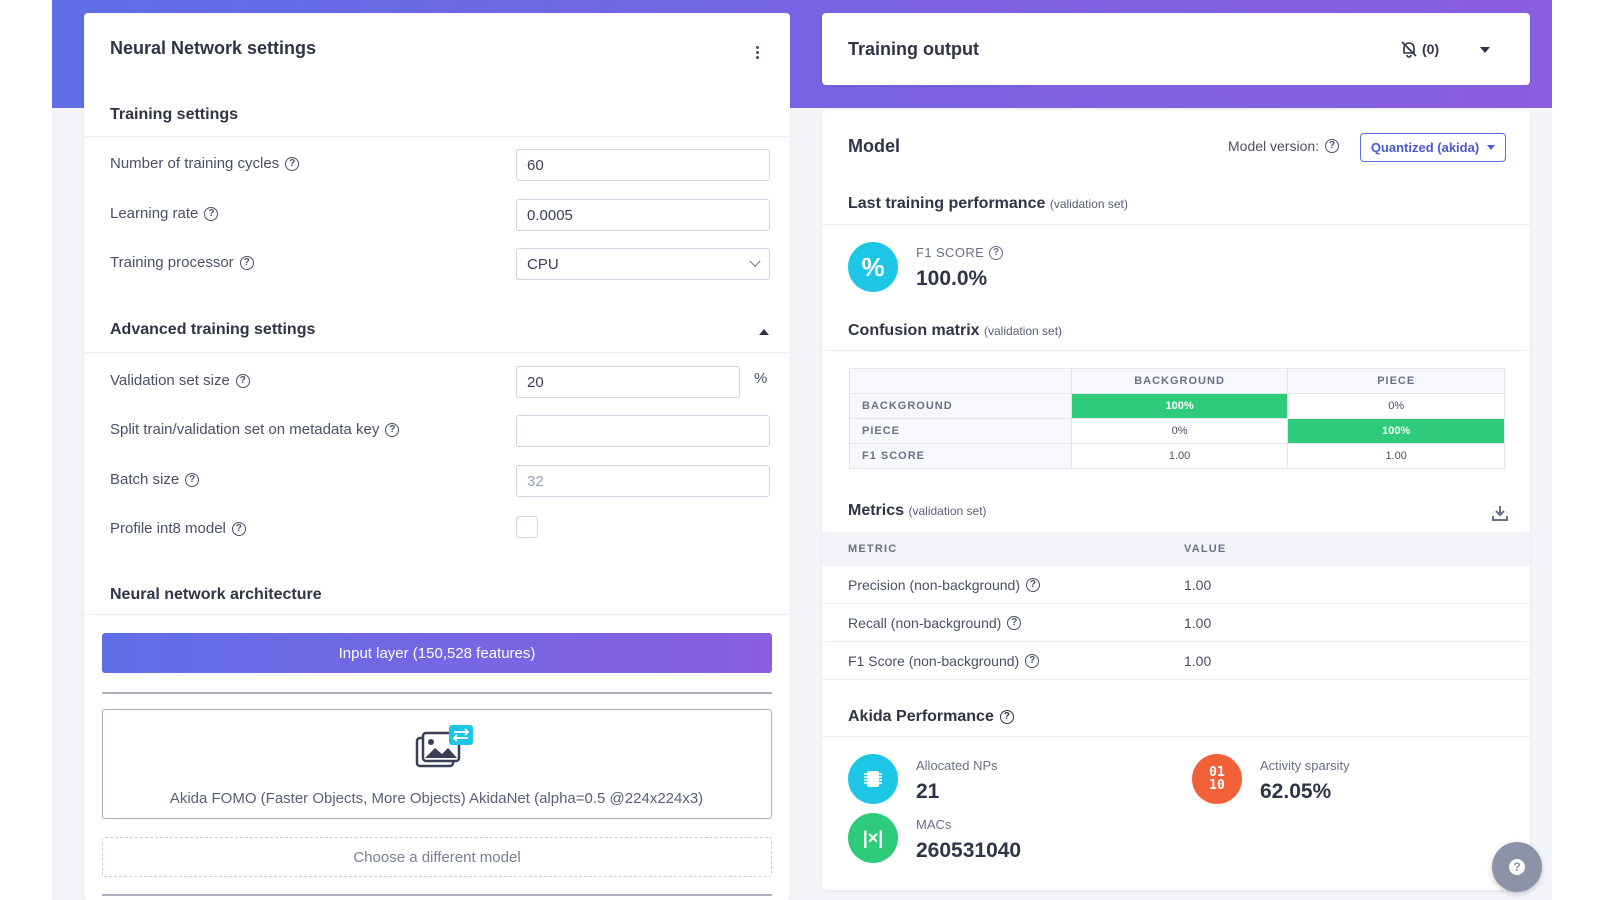 The image size is (1600, 900). Describe the element at coordinates (960, 406) in the screenshot. I see `row-header: BACKGROUND` at that location.